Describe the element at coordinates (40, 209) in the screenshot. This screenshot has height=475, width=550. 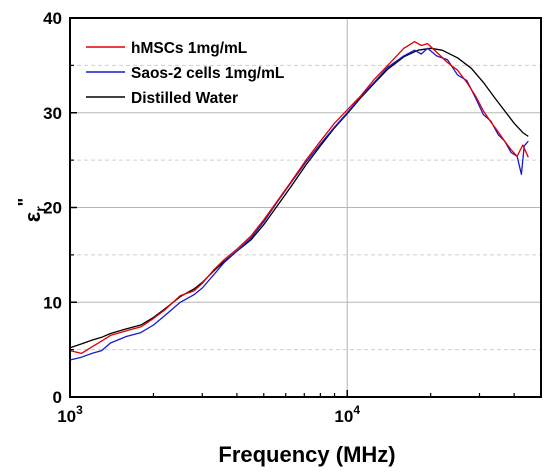
I see `y-axis-title-sub: r` at that location.